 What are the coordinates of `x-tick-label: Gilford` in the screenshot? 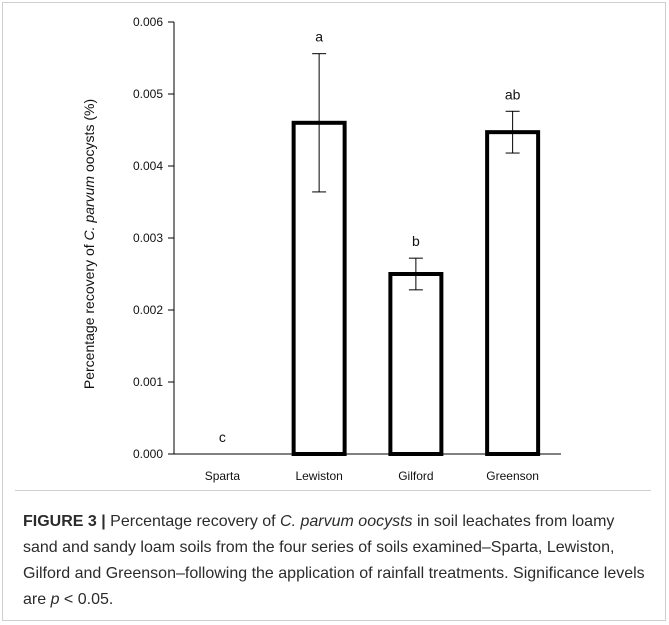 It's located at (415, 476).